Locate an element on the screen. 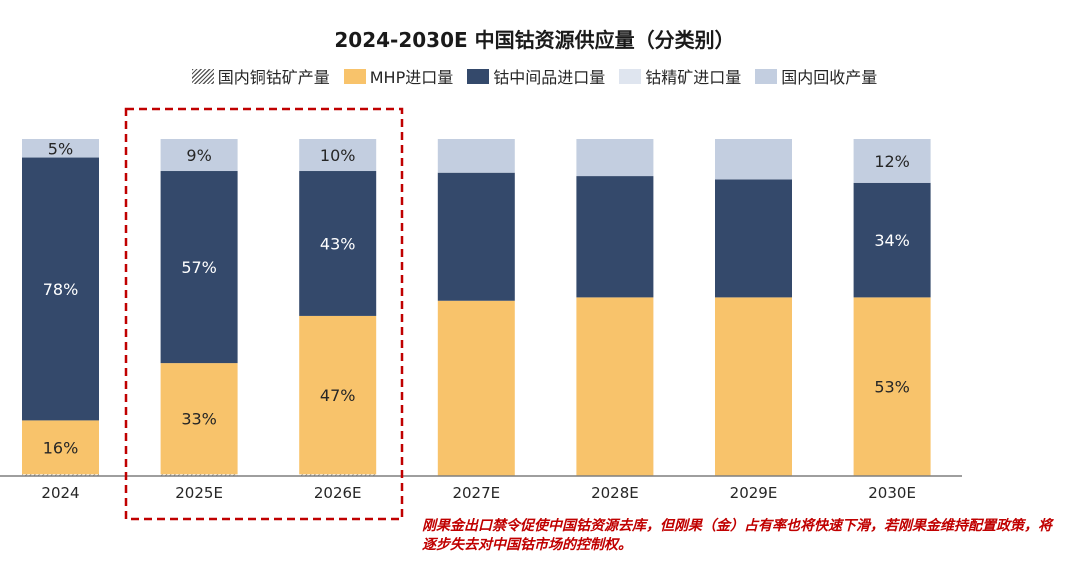 The width and height of the screenshot is (1069, 561). legend-item-intermediate: 钴中间品进口量 is located at coordinates (536, 76).